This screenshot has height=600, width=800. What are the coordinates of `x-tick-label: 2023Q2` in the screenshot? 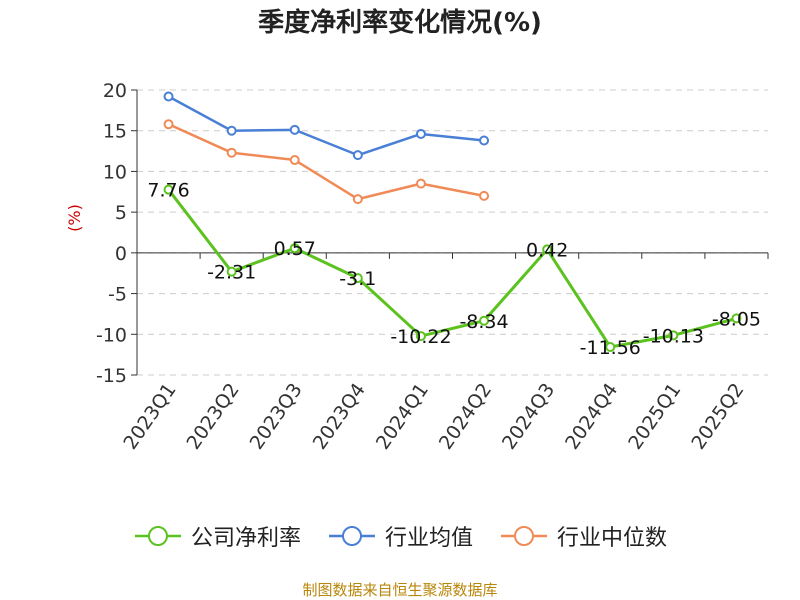 It's located at (212, 416).